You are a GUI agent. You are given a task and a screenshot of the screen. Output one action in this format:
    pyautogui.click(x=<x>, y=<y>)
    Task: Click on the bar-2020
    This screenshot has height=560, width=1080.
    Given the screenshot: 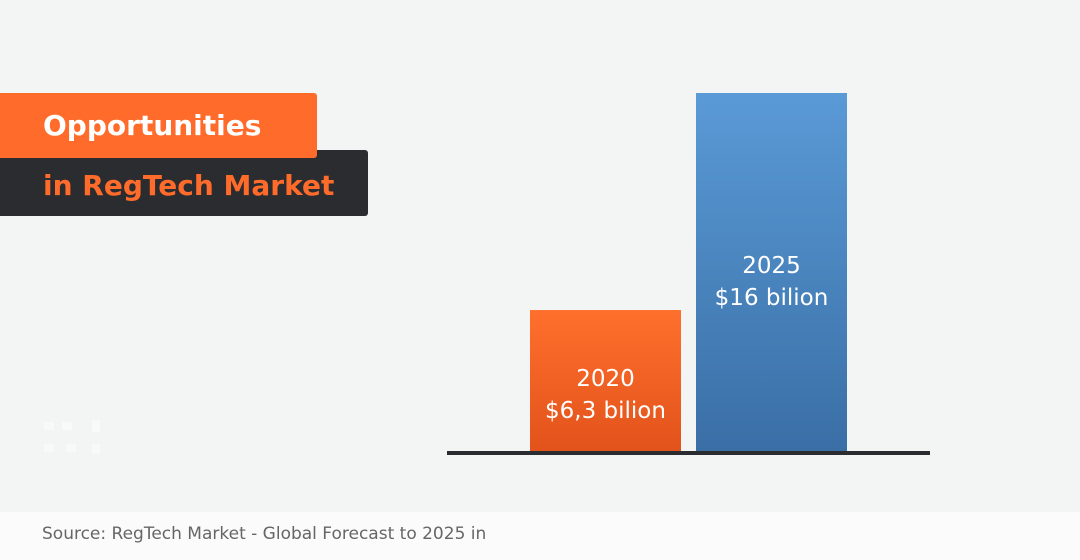 What is the action you would take?
    pyautogui.click(x=605, y=380)
    